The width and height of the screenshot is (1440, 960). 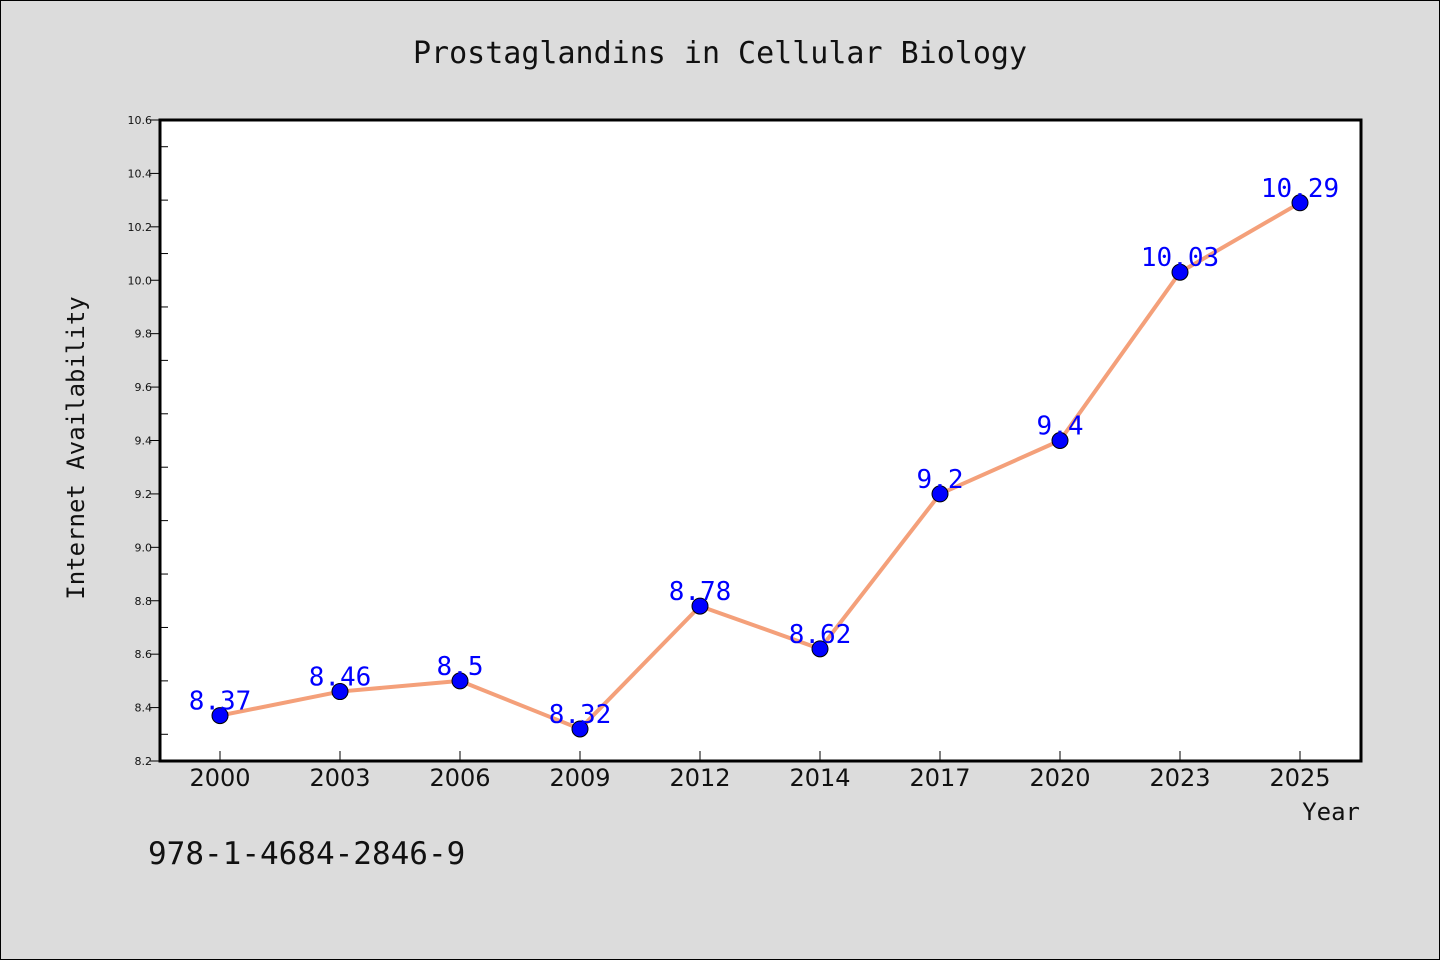 What do you see at coordinates (340, 678) in the screenshot?
I see `data-label: 8.46` at bounding box center [340, 678].